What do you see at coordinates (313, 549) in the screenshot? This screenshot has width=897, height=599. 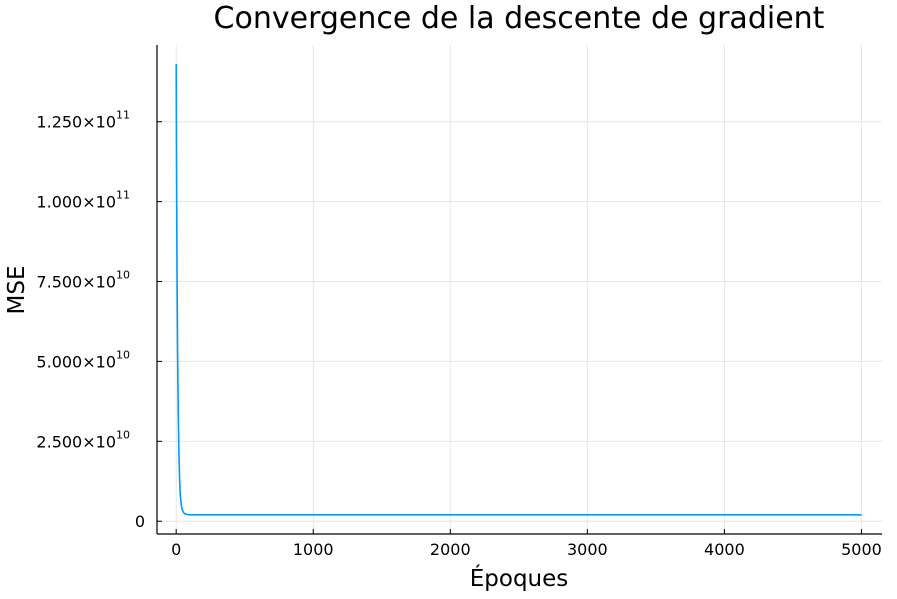 I see `x-tick-label: 1000` at bounding box center [313, 549].